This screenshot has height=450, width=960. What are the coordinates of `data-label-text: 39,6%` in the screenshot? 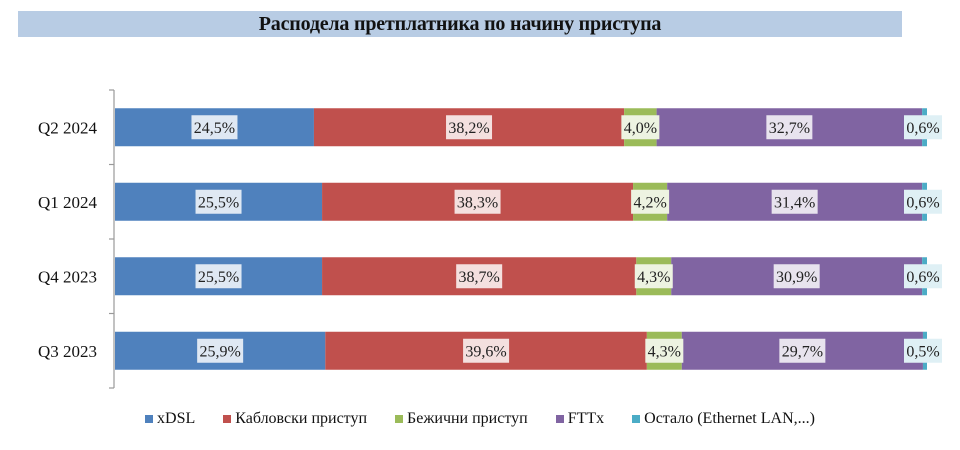 It's located at (485, 351).